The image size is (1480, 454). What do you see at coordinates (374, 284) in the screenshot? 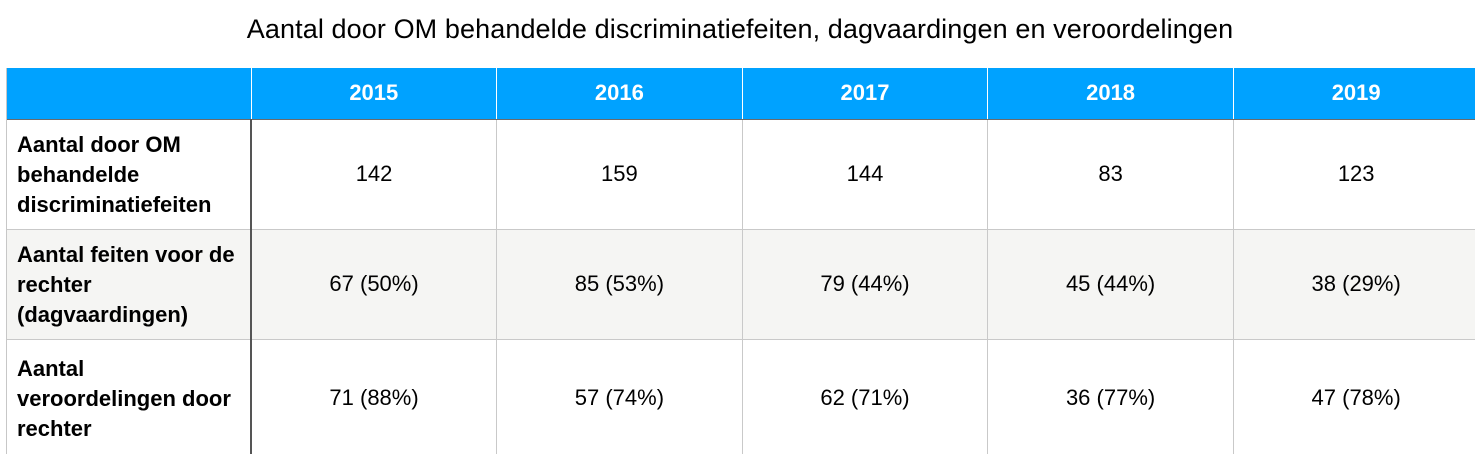
I see `data-cell: 67 (50%)` at bounding box center [374, 284].